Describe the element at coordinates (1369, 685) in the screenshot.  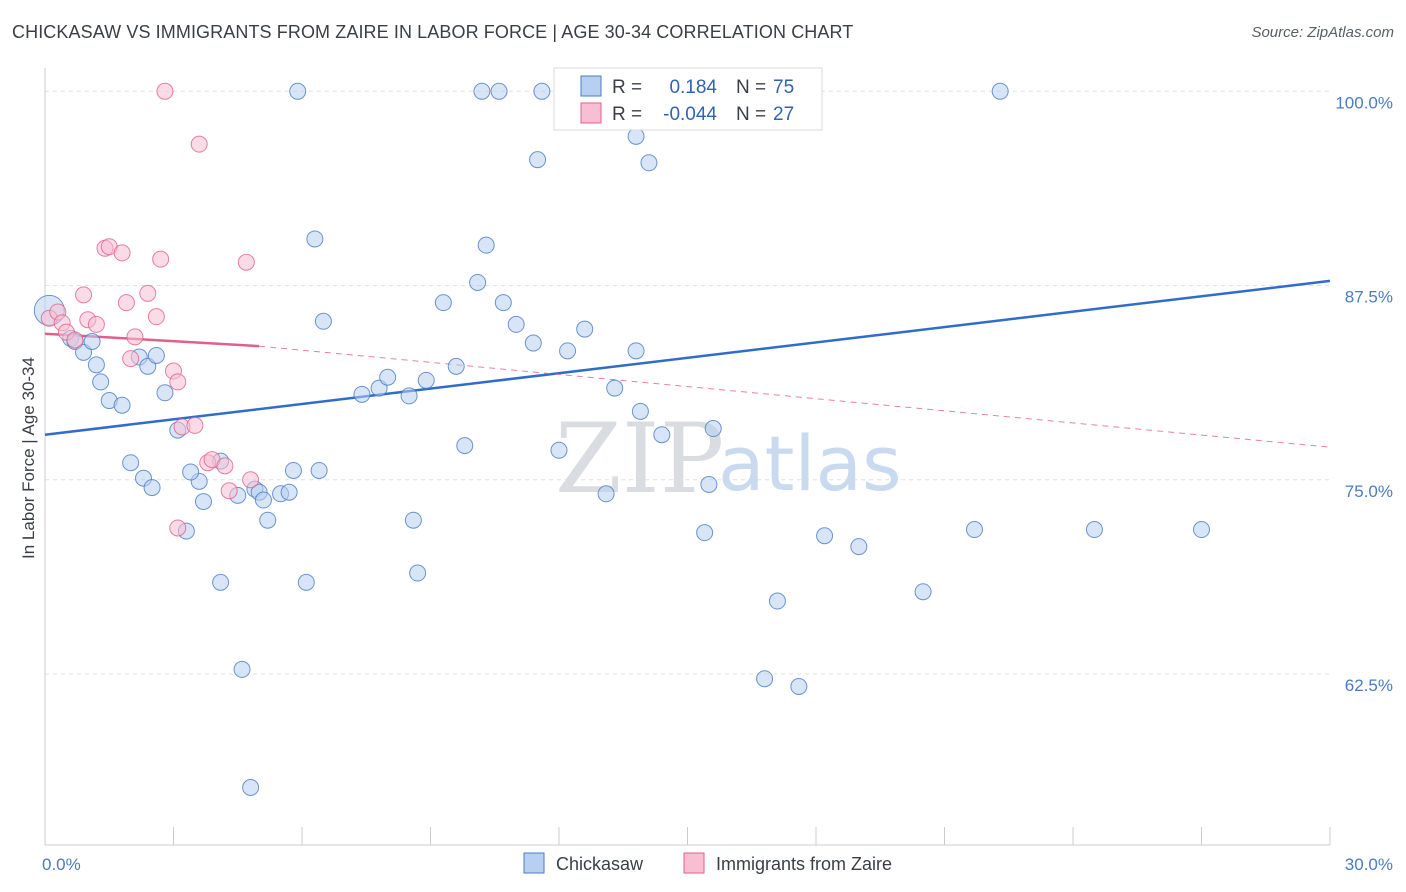
I see `y-tick-label-3: 62.5%` at that location.